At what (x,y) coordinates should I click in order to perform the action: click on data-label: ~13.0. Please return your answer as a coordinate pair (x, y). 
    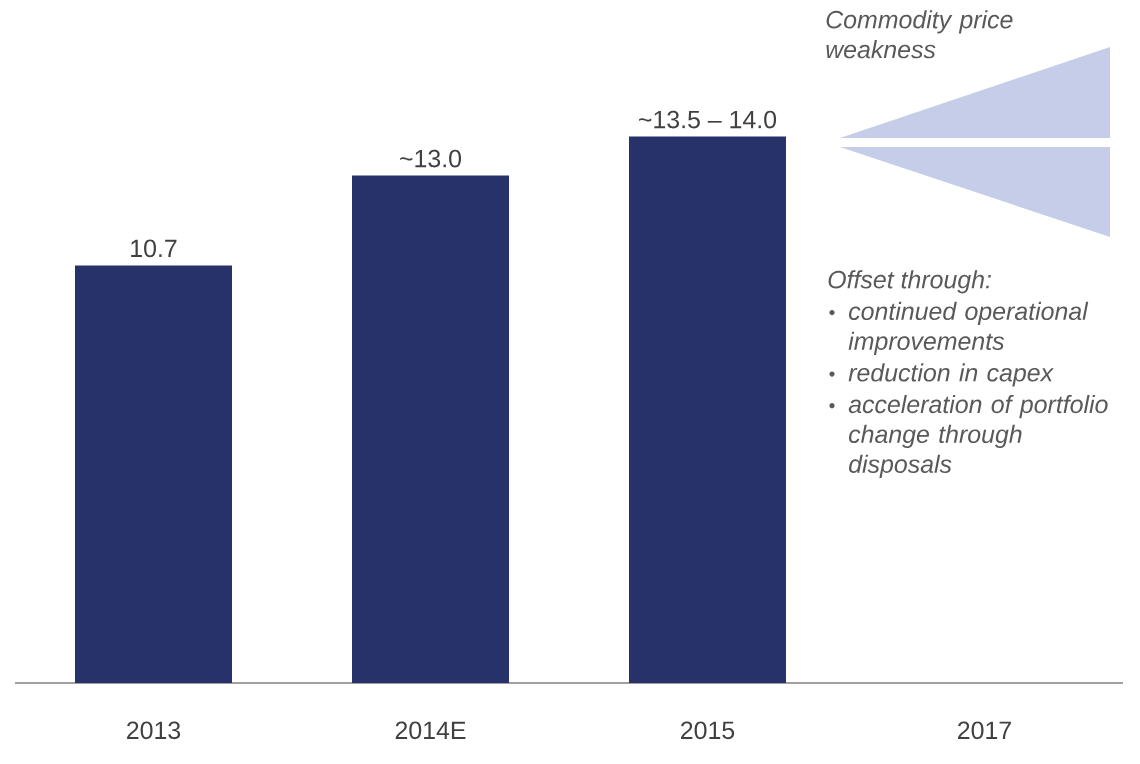
    Looking at the image, I should click on (431, 158).